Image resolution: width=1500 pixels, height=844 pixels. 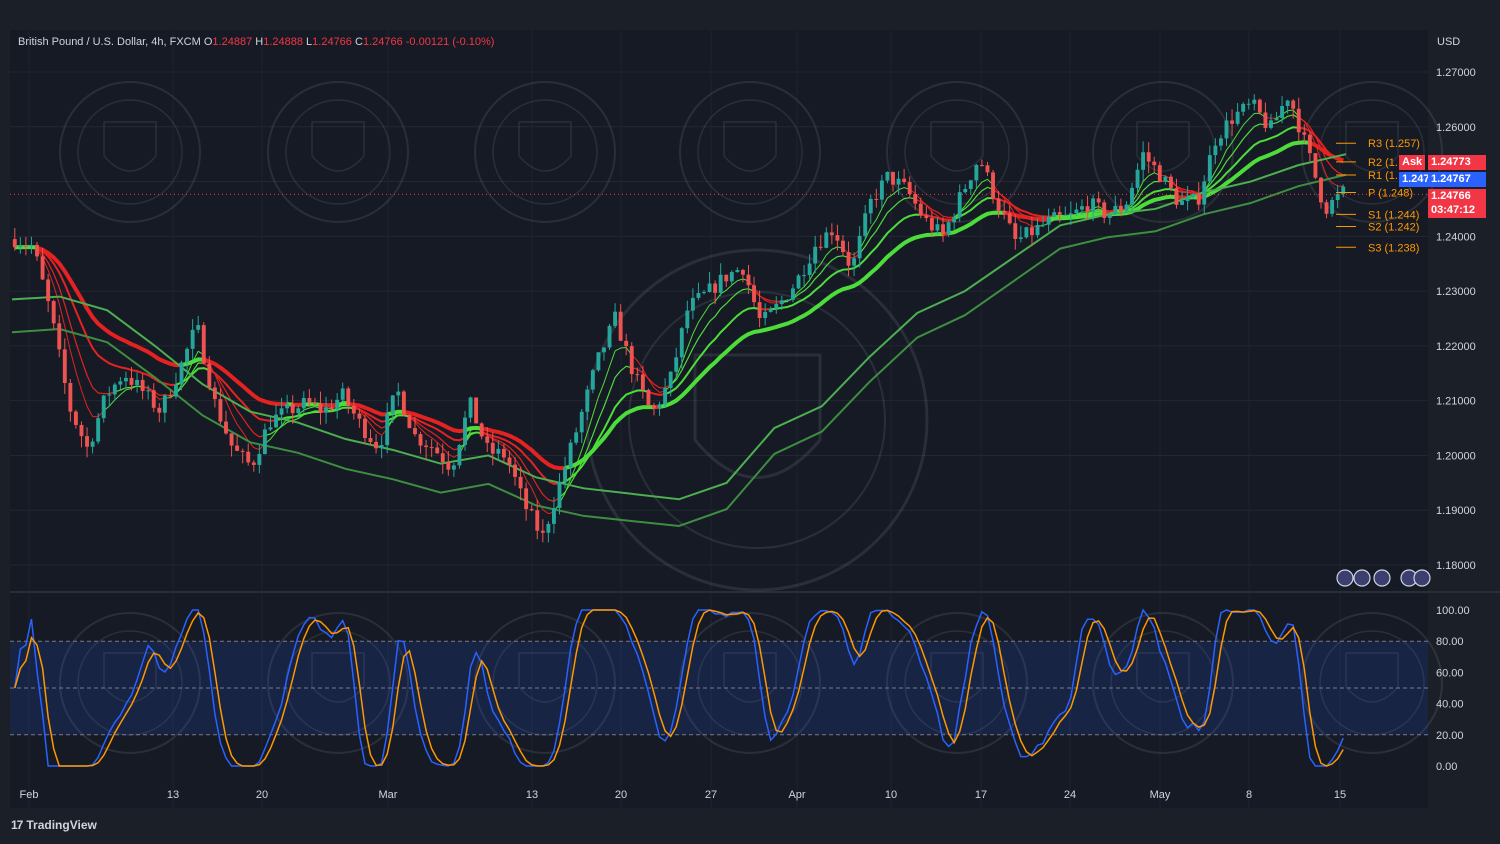 I want to click on symbol-title: British Pound / U.S. Dollar, 4h, FXCM, so click(x=109, y=42).